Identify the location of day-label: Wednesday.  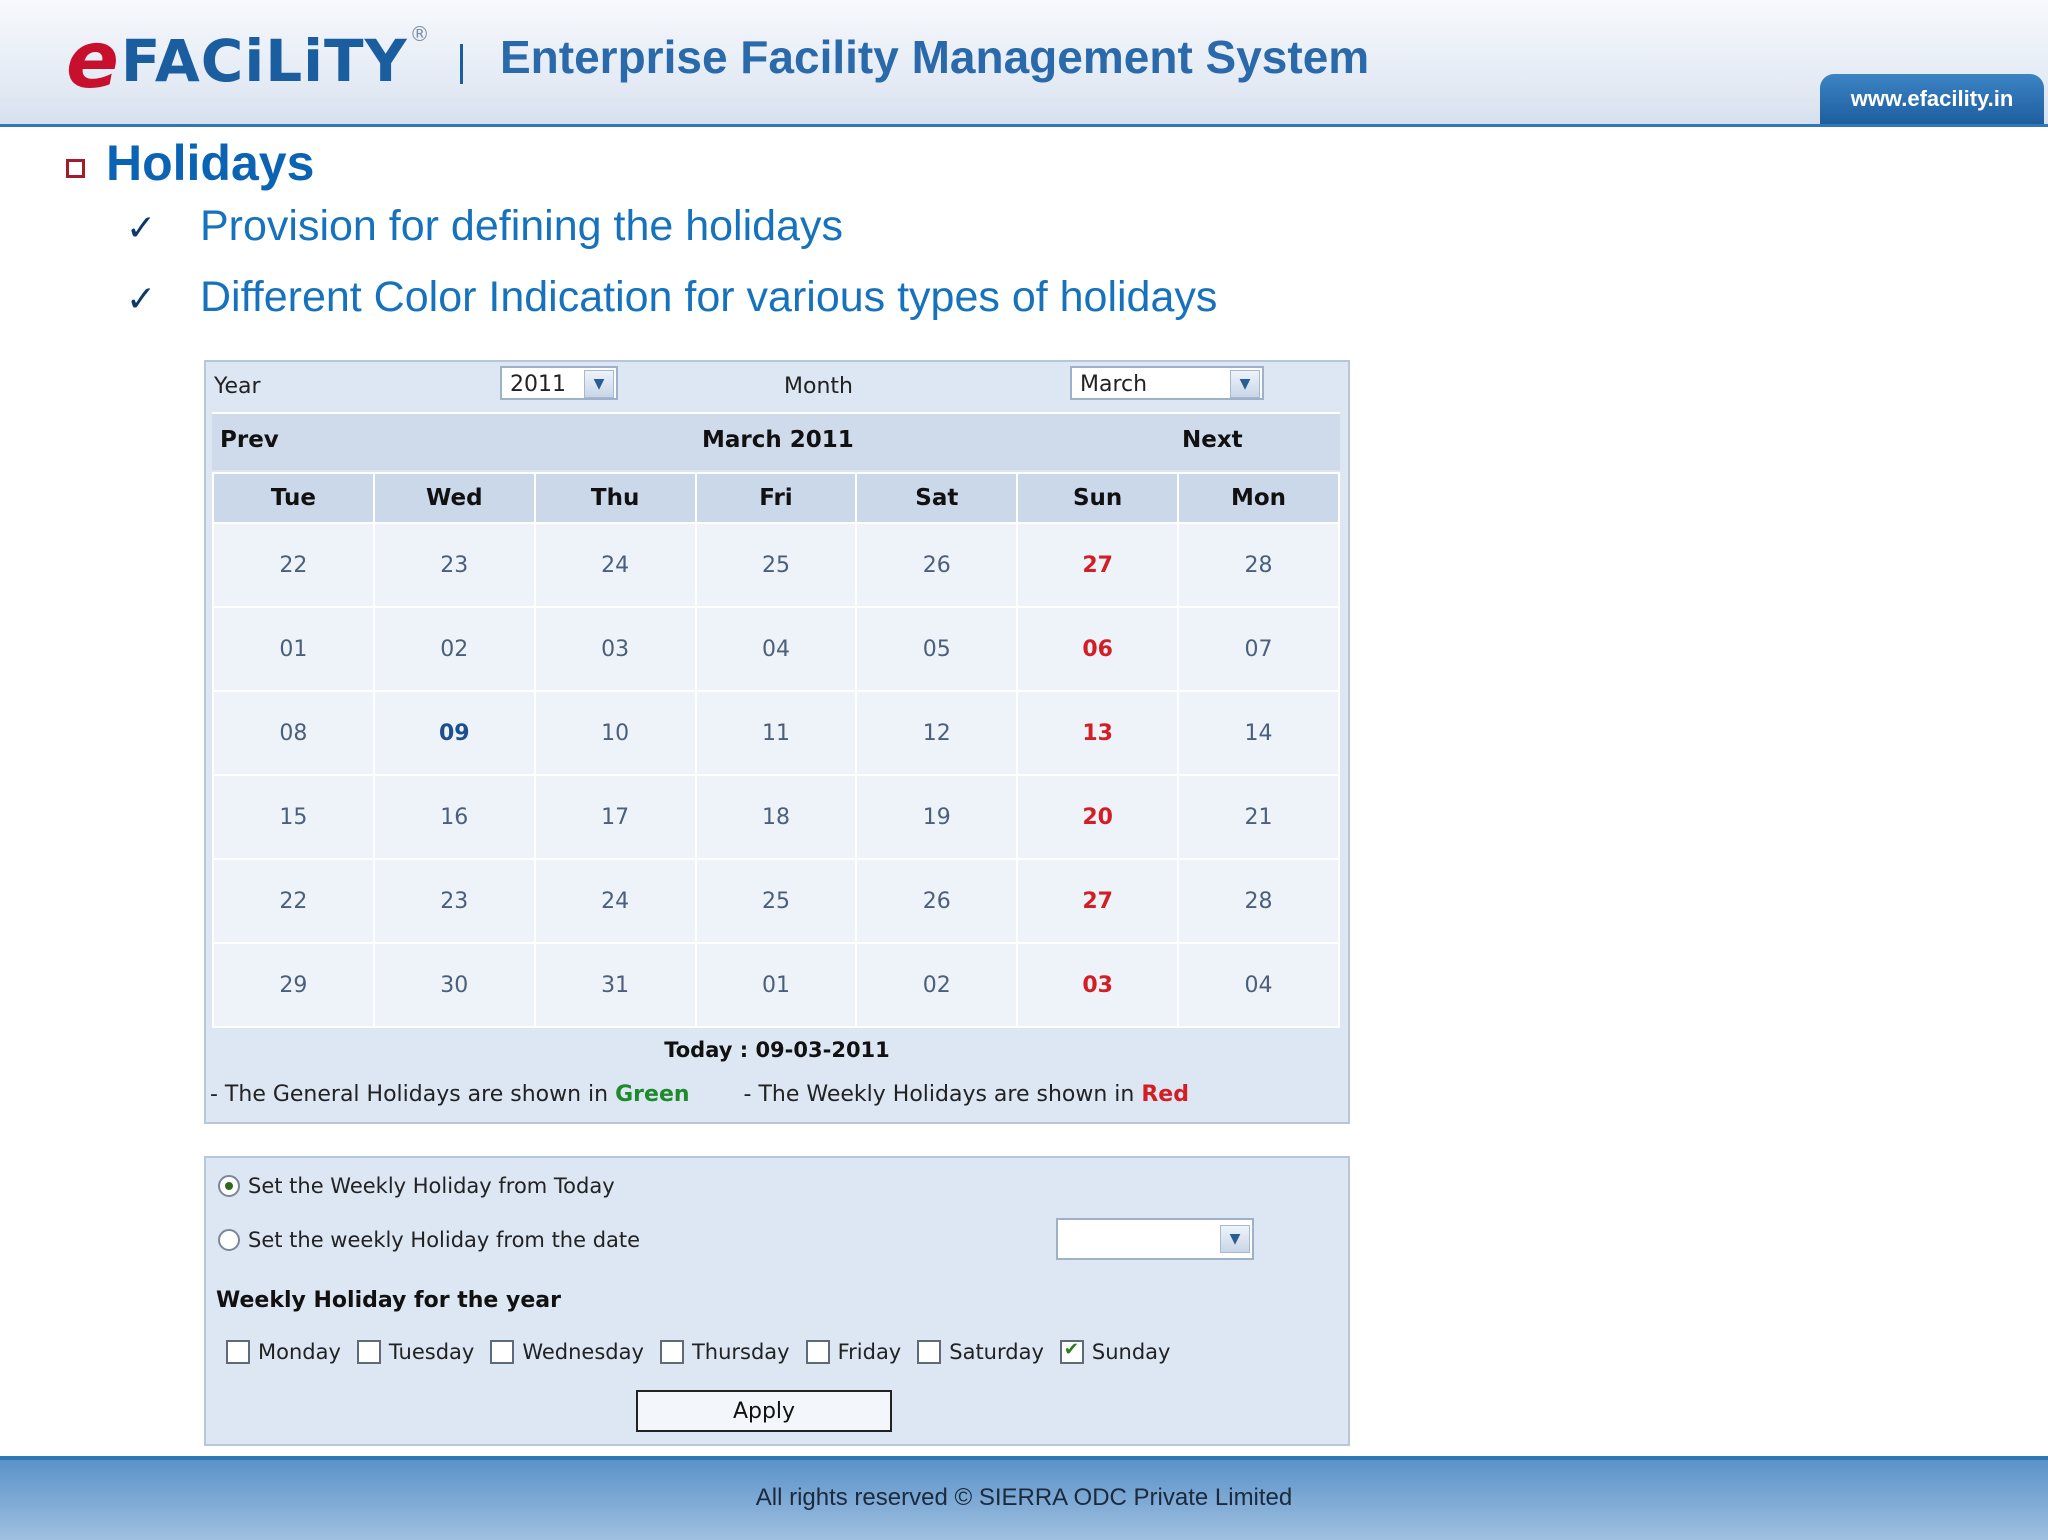
(583, 1352).